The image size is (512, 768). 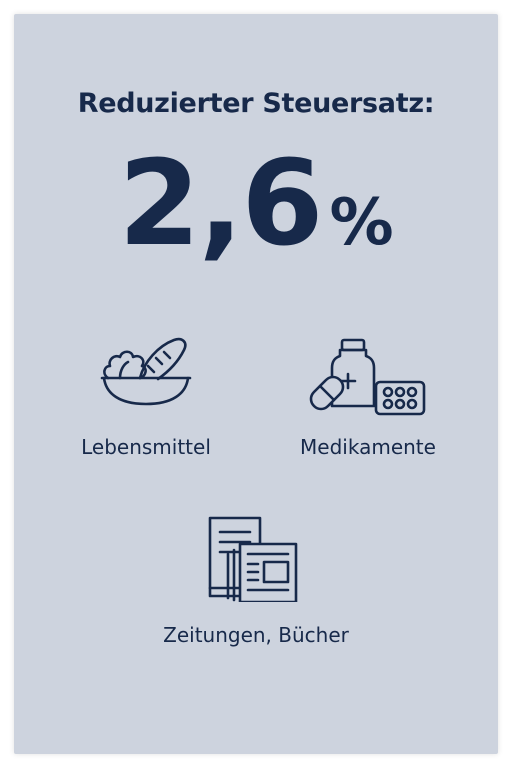 I want to click on tax-rate: 2,6%, so click(x=256, y=203).